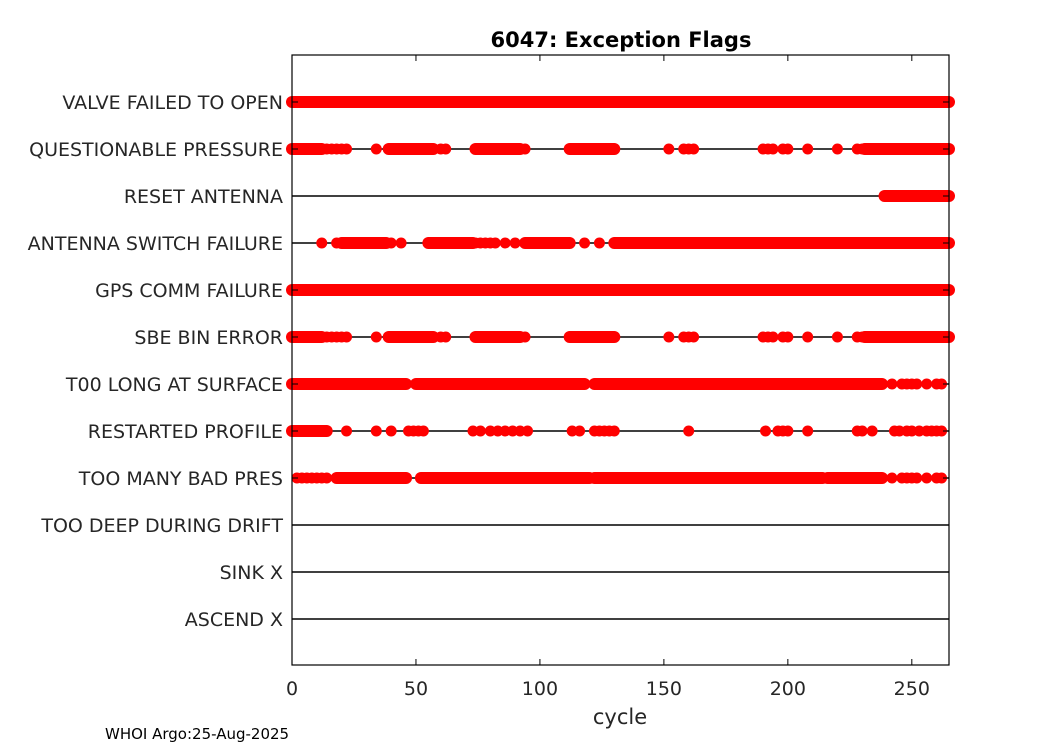 This screenshot has width=1050, height=750. I want to click on y-tick-label: T00 LONG AT SURFACE, so click(174, 385).